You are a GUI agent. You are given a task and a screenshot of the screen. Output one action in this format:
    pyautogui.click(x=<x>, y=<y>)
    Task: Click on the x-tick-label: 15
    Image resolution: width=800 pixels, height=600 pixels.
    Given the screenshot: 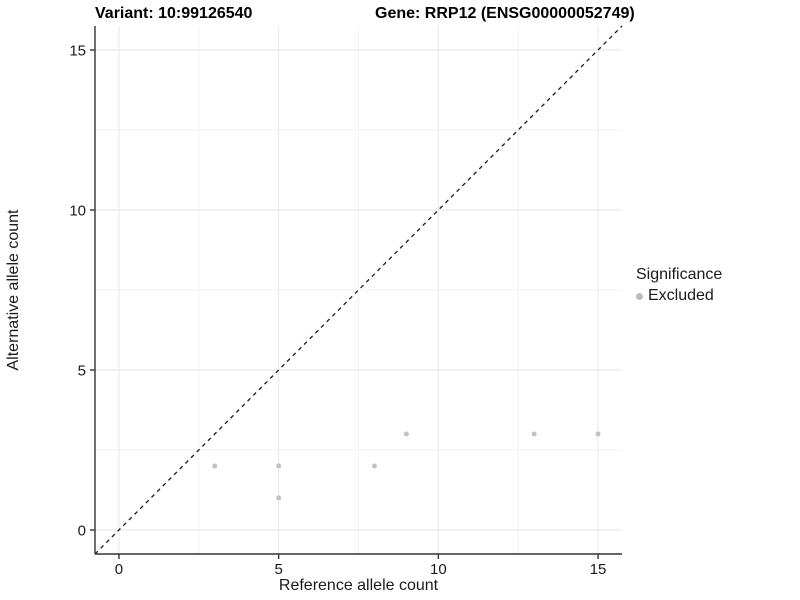 What is the action you would take?
    pyautogui.click(x=598, y=569)
    